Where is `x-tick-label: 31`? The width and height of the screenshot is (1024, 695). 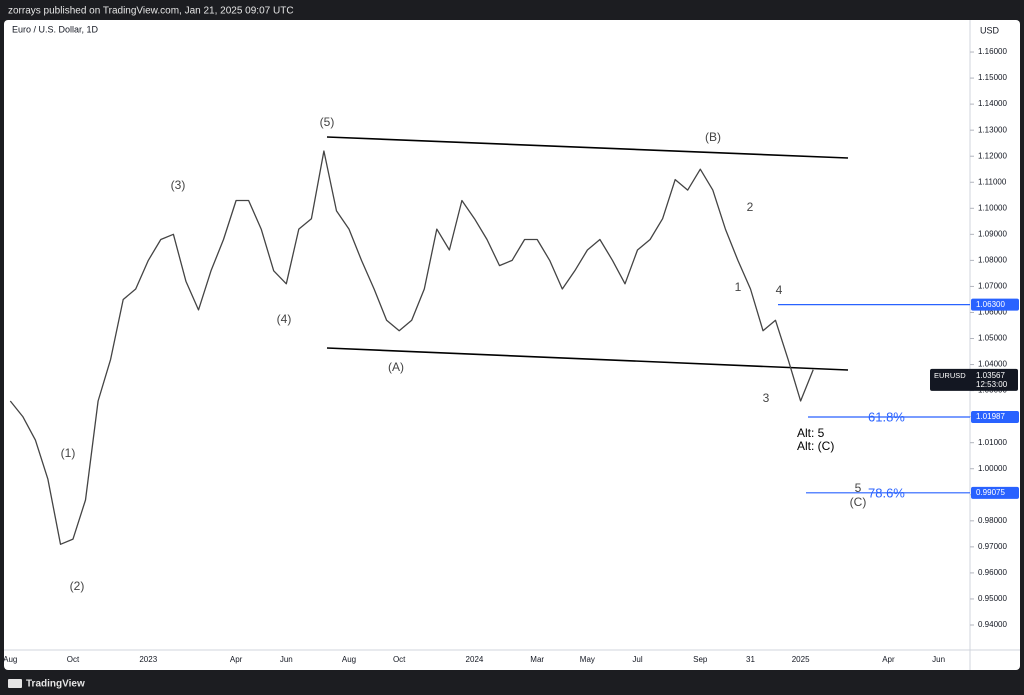 x-tick-label: 31 is located at coordinates (750, 659).